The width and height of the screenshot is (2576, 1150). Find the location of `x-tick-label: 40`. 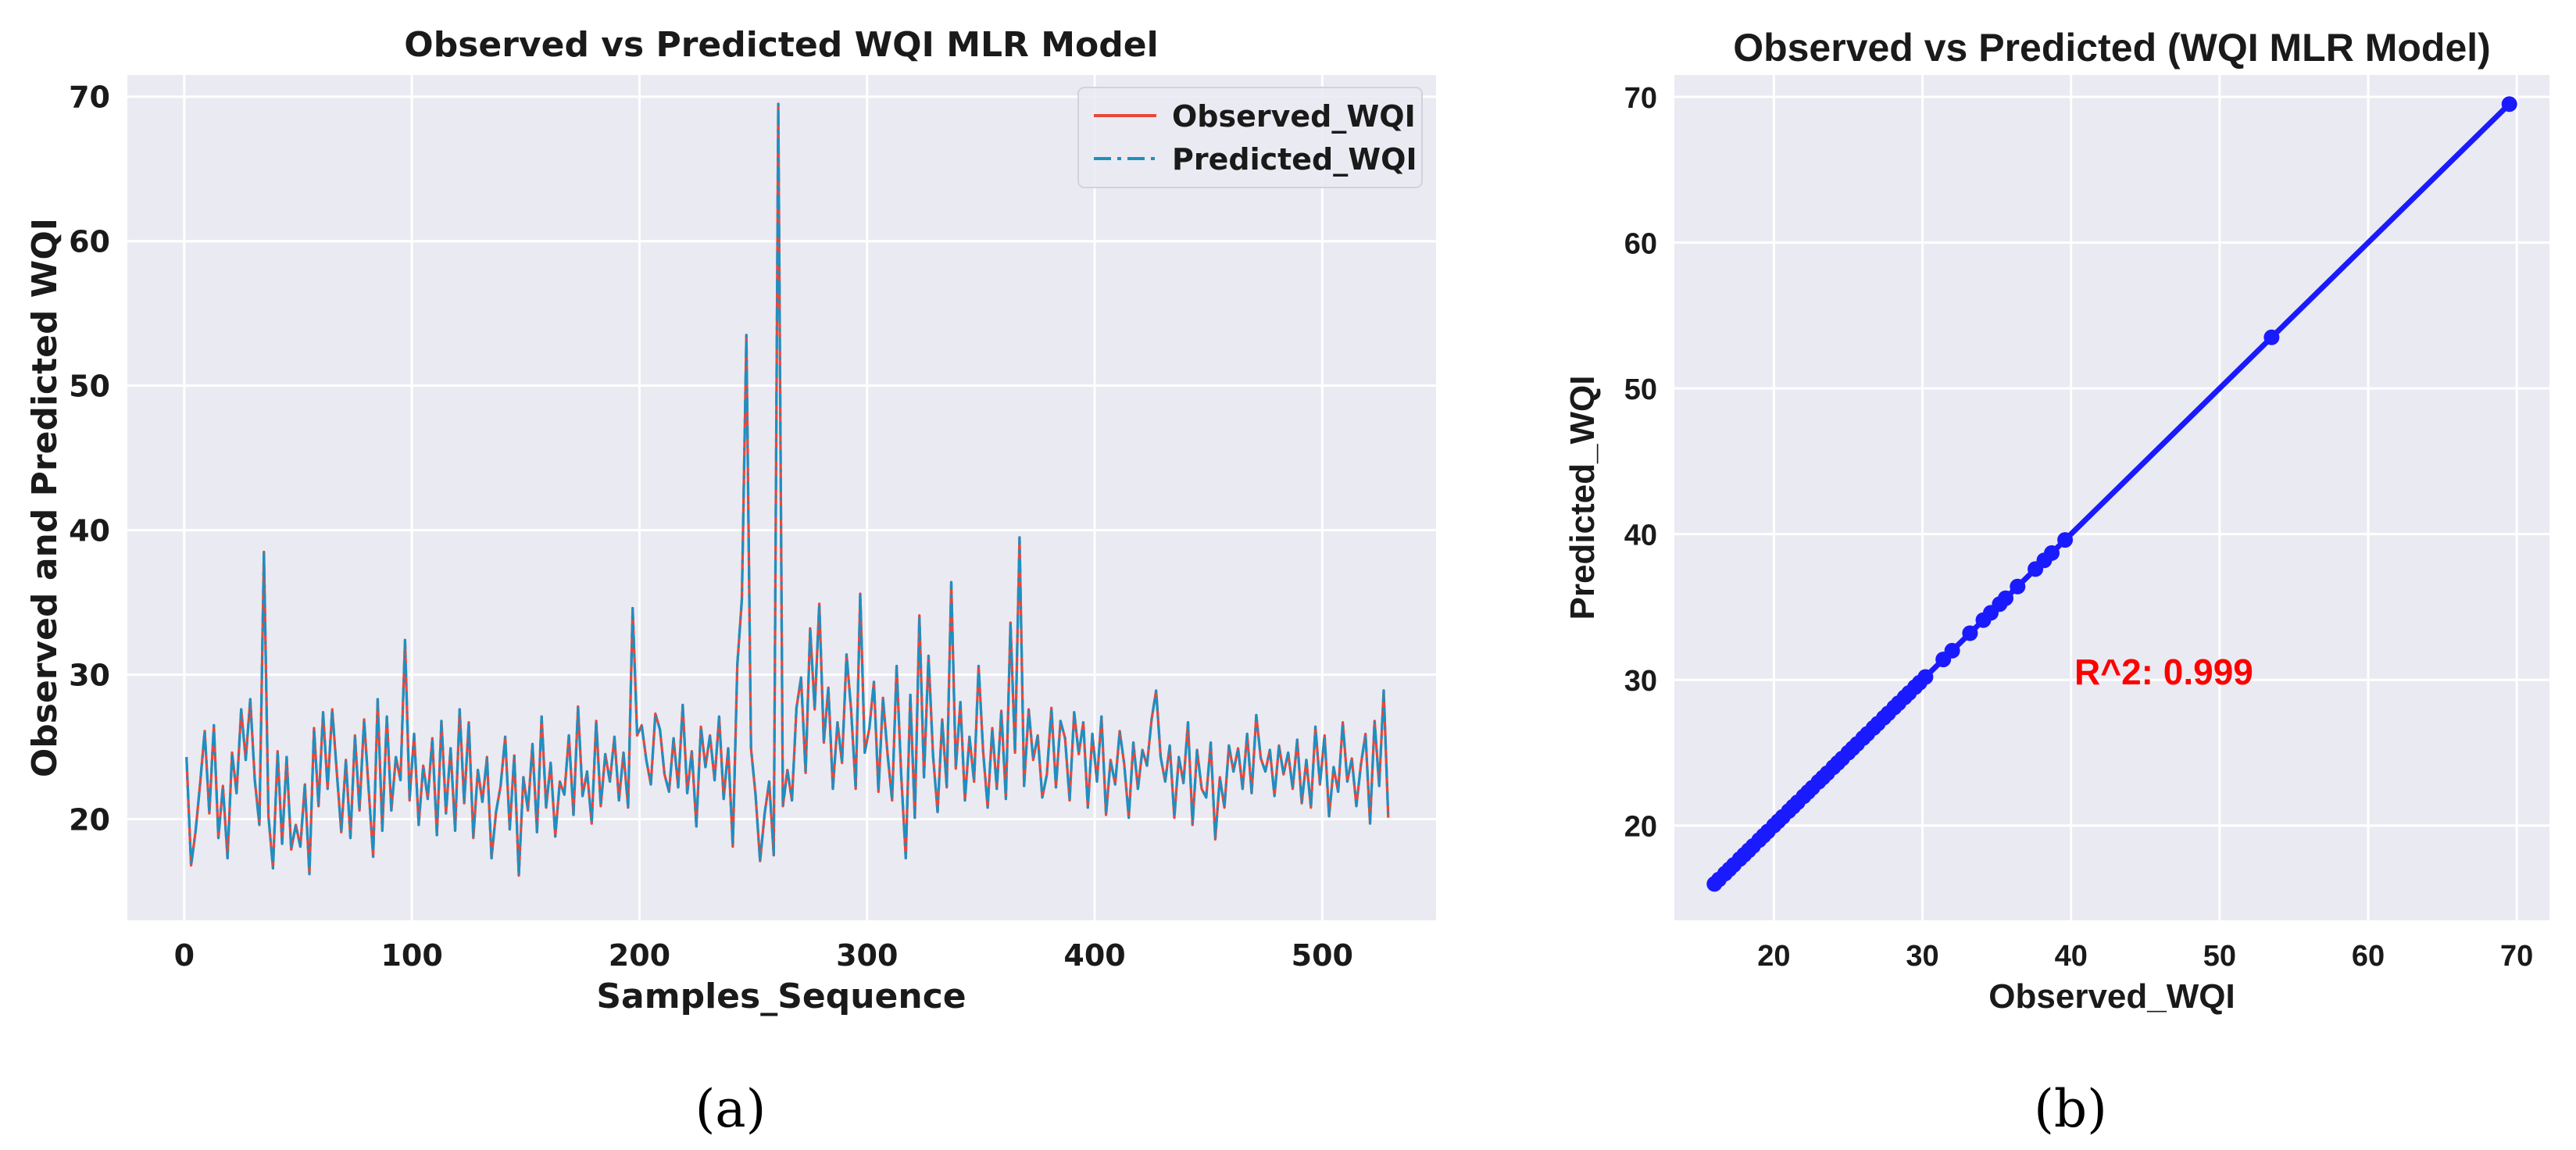

x-tick-label: 40 is located at coordinates (2072, 956).